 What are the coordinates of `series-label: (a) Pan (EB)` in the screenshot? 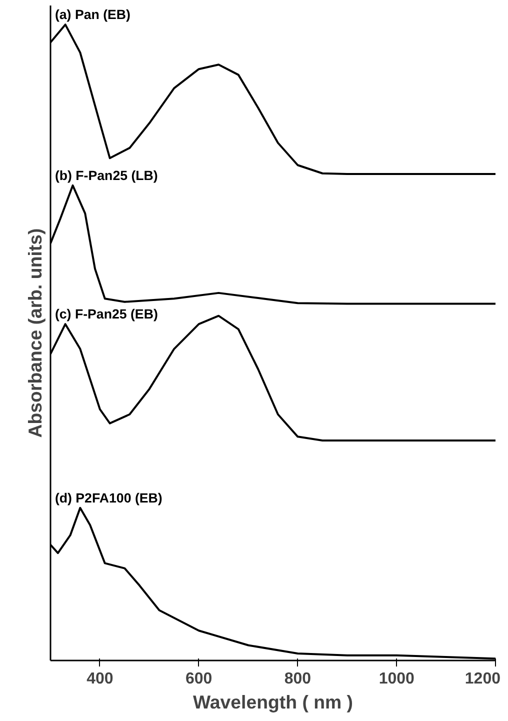 It's located at (92, 14).